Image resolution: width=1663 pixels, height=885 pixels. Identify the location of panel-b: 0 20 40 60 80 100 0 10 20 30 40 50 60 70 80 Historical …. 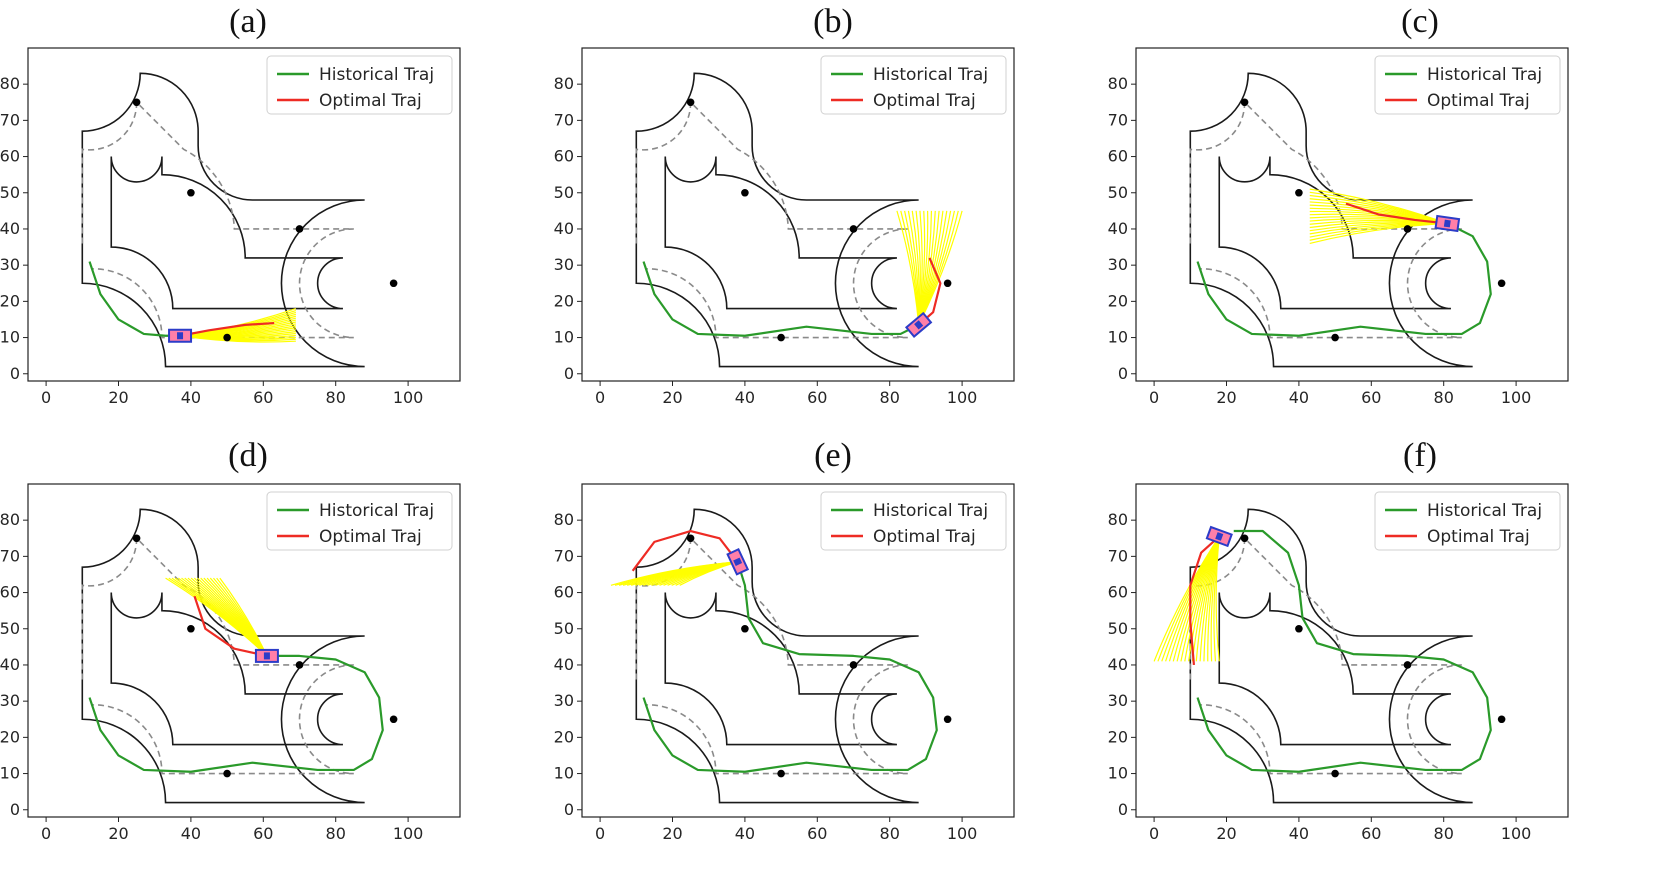
(784, 227).